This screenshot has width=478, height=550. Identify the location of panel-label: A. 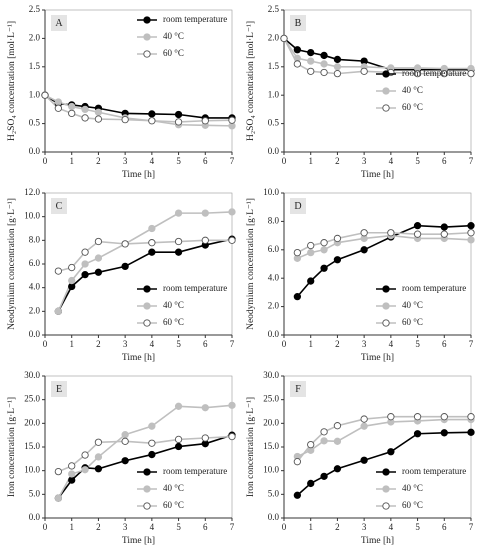
(59, 23).